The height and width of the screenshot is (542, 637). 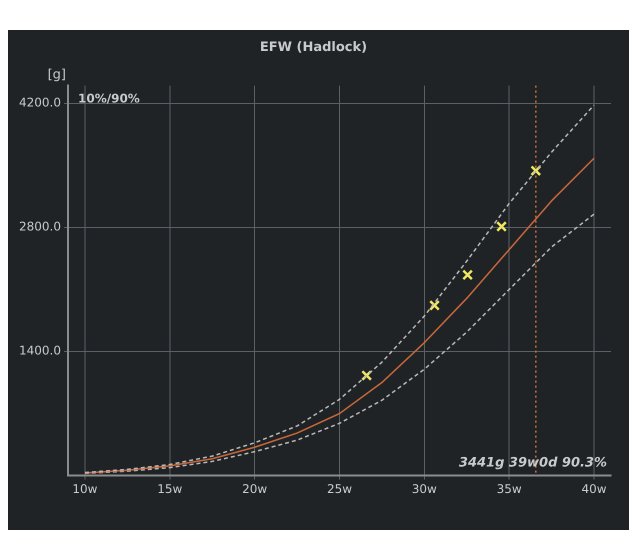 I want to click on x-tick-label: 15w, so click(x=170, y=489).